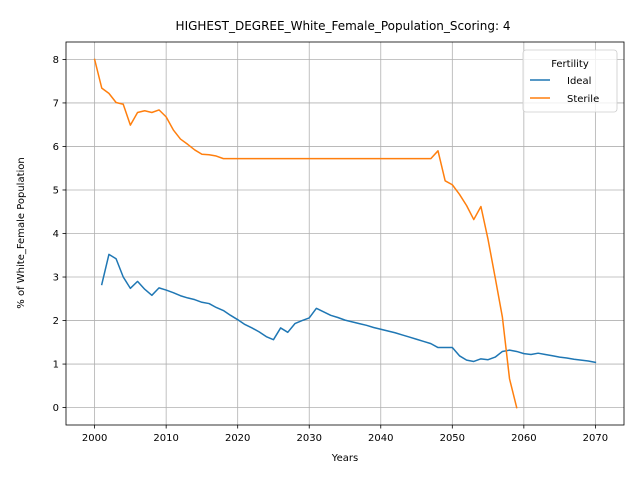  Describe the element at coordinates (21, 232) in the screenshot. I see `y-axis-label: % of White_Female Population` at that location.